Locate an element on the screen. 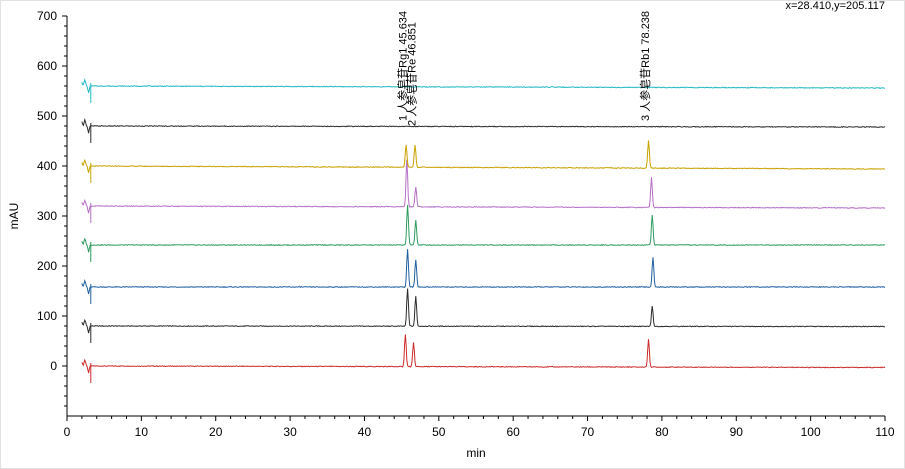 The width and height of the screenshot is (905, 469). x-tick-label: 0 is located at coordinates (67, 432).